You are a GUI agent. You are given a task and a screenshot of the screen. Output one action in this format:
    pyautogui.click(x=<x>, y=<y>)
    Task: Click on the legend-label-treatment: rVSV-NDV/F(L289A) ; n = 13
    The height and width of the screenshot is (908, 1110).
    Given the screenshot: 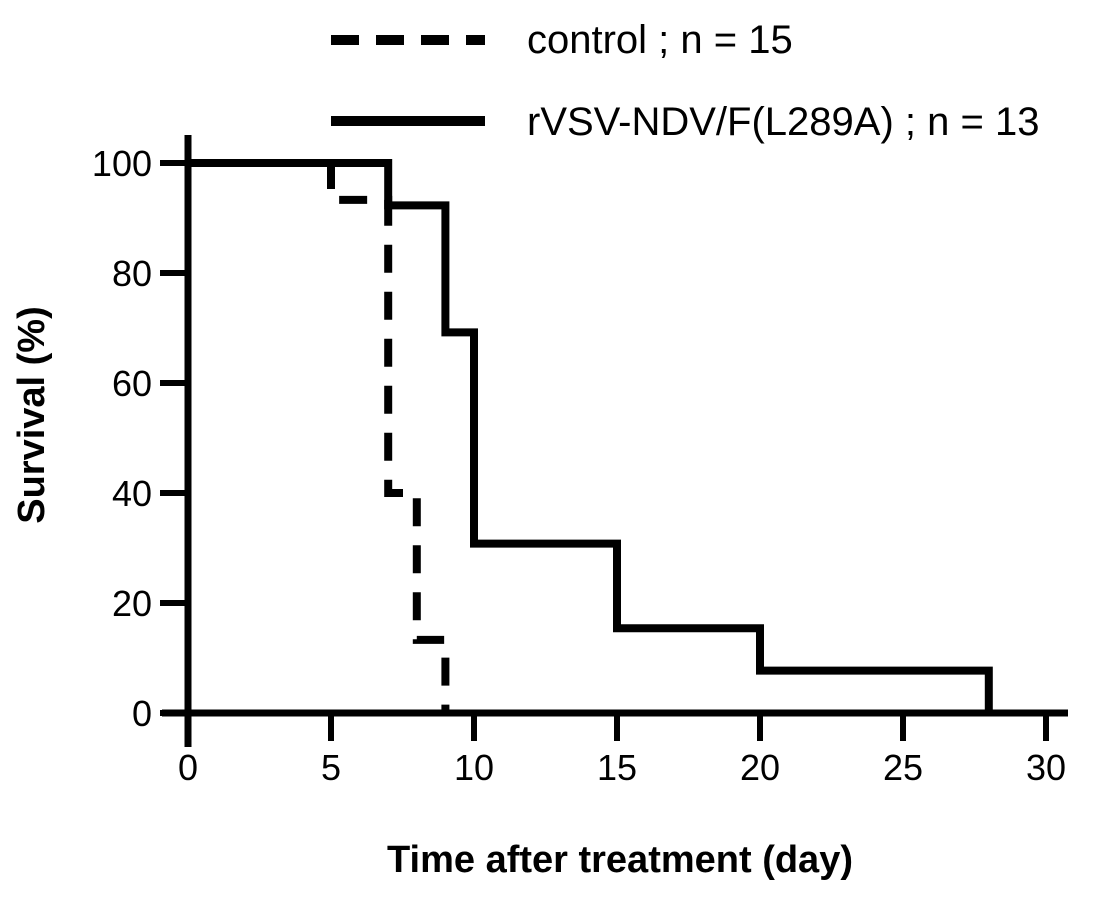 What is the action you would take?
    pyautogui.click(x=783, y=122)
    